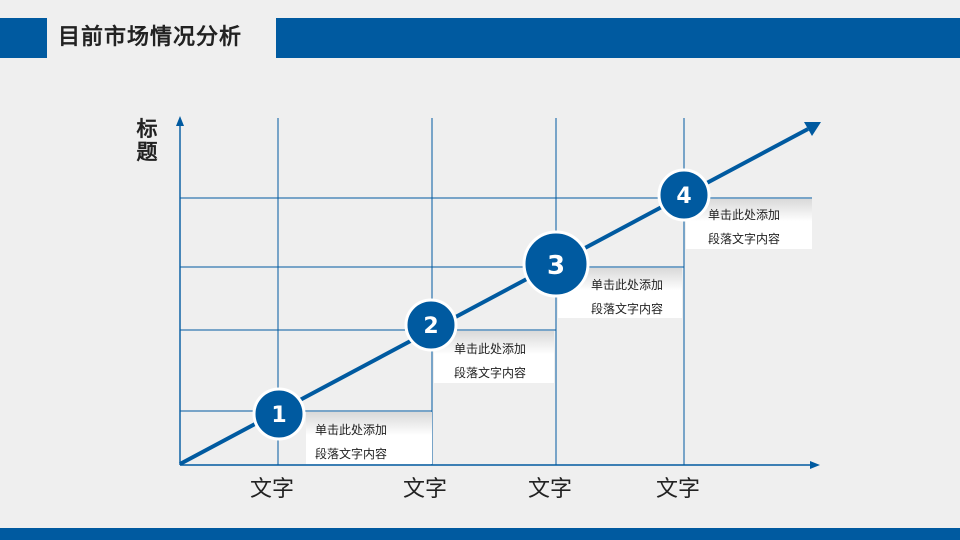  Describe the element at coordinates (23, 38) in the screenshot. I see `header-accent-bar-left` at that location.